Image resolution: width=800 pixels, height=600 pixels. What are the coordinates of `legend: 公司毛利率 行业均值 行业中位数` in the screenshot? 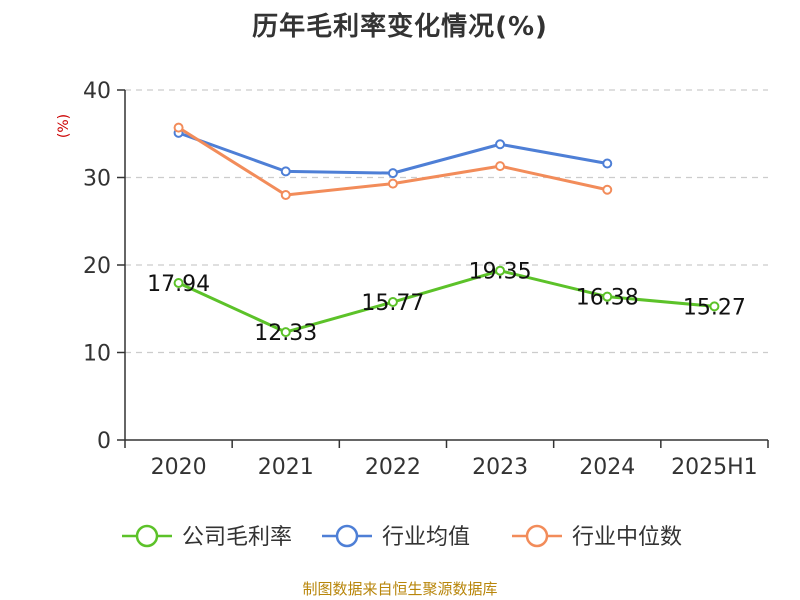 It's located at (402, 537).